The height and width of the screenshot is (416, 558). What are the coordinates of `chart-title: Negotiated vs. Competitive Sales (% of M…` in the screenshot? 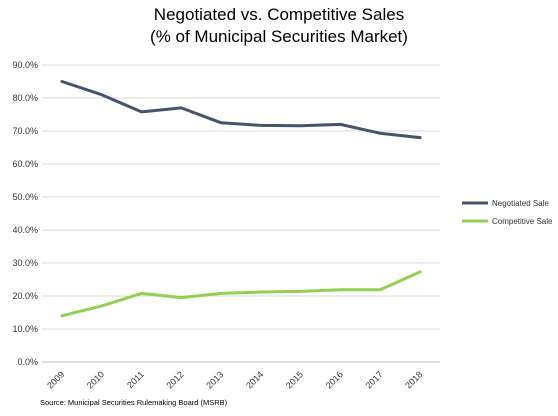 It's located at (279, 26).